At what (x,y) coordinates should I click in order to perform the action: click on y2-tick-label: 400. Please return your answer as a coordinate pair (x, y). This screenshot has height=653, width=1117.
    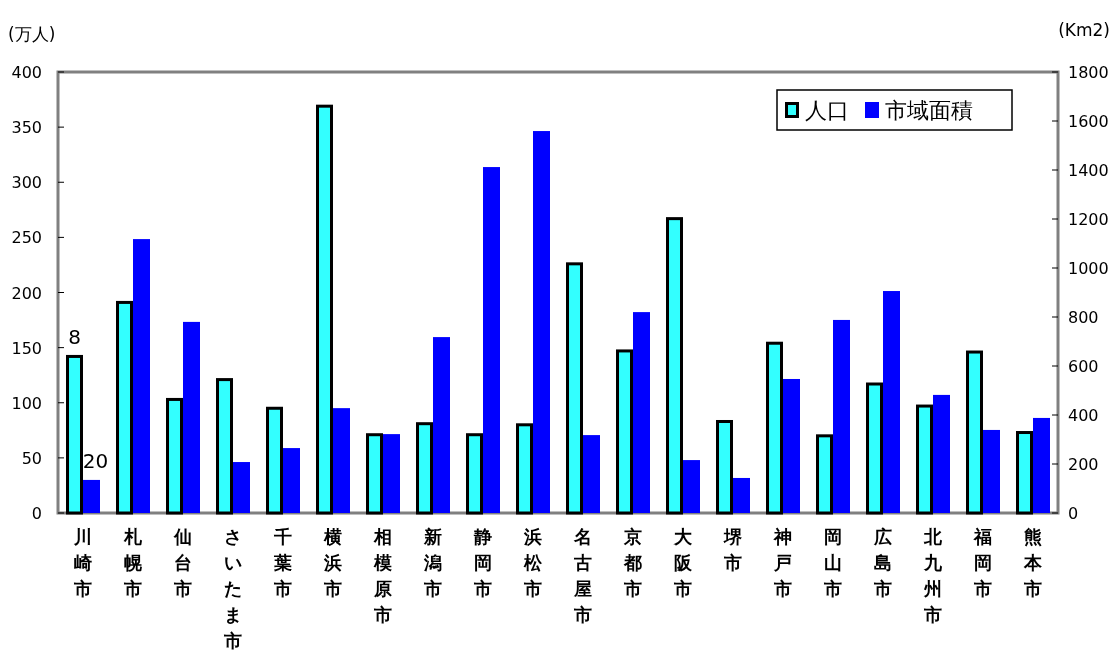
    Looking at the image, I should click on (1083, 415).